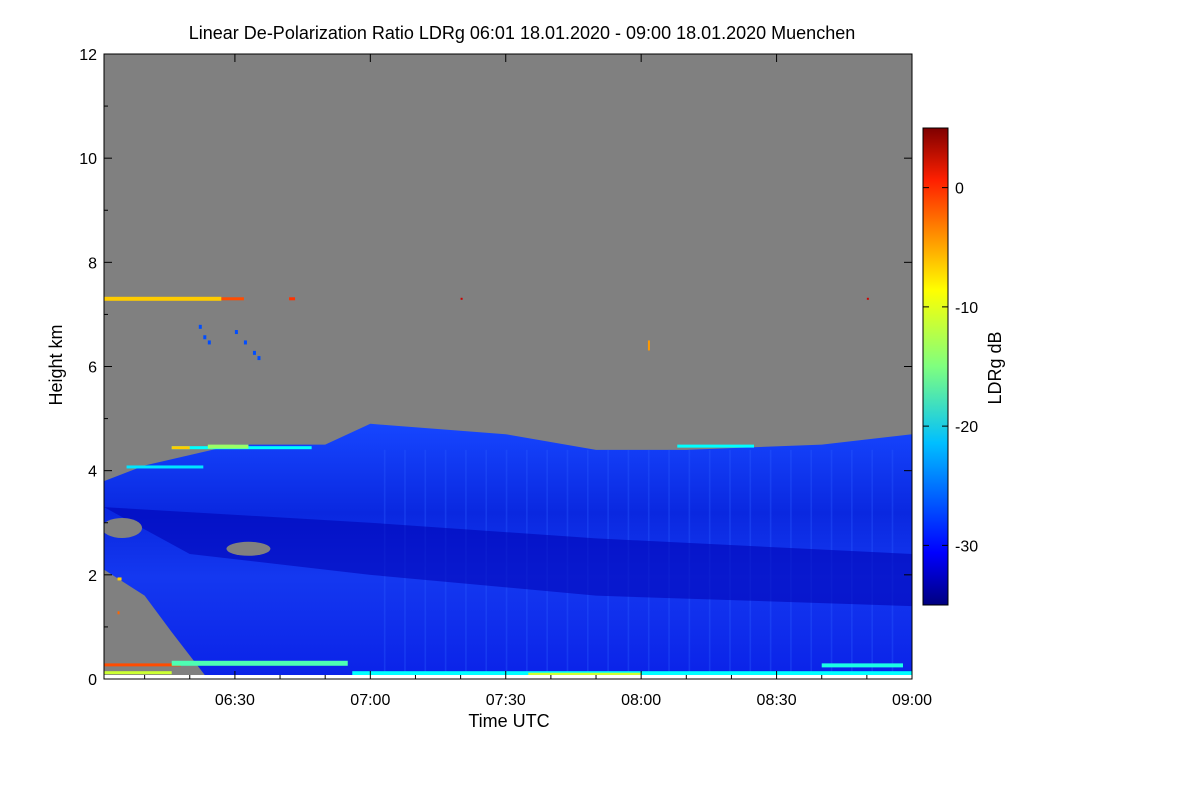  Describe the element at coordinates (777, 700) in the screenshot. I see `x-tick-label: 08:30` at that location.